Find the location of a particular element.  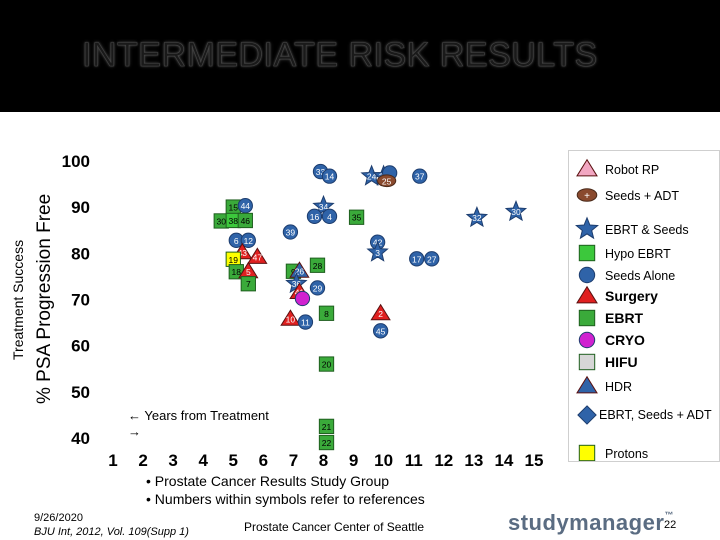

legend-label: Surgery is located at coordinates (631, 296).